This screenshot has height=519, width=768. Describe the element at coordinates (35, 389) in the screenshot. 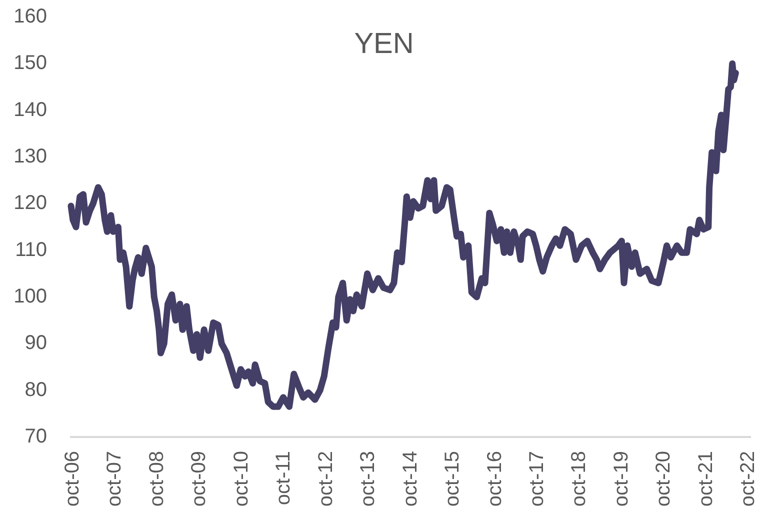

I see `y-tick-label: 80` at that location.